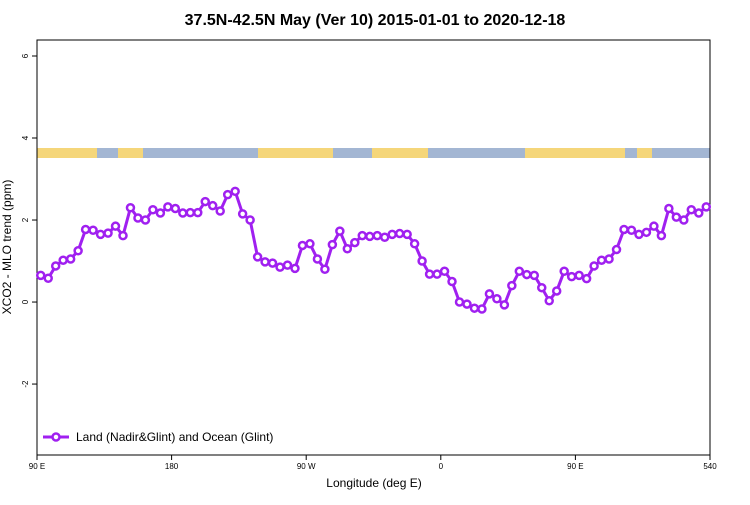 The image size is (750, 505). What do you see at coordinates (25, 301) in the screenshot?
I see `y-tick-label: 0` at bounding box center [25, 301].